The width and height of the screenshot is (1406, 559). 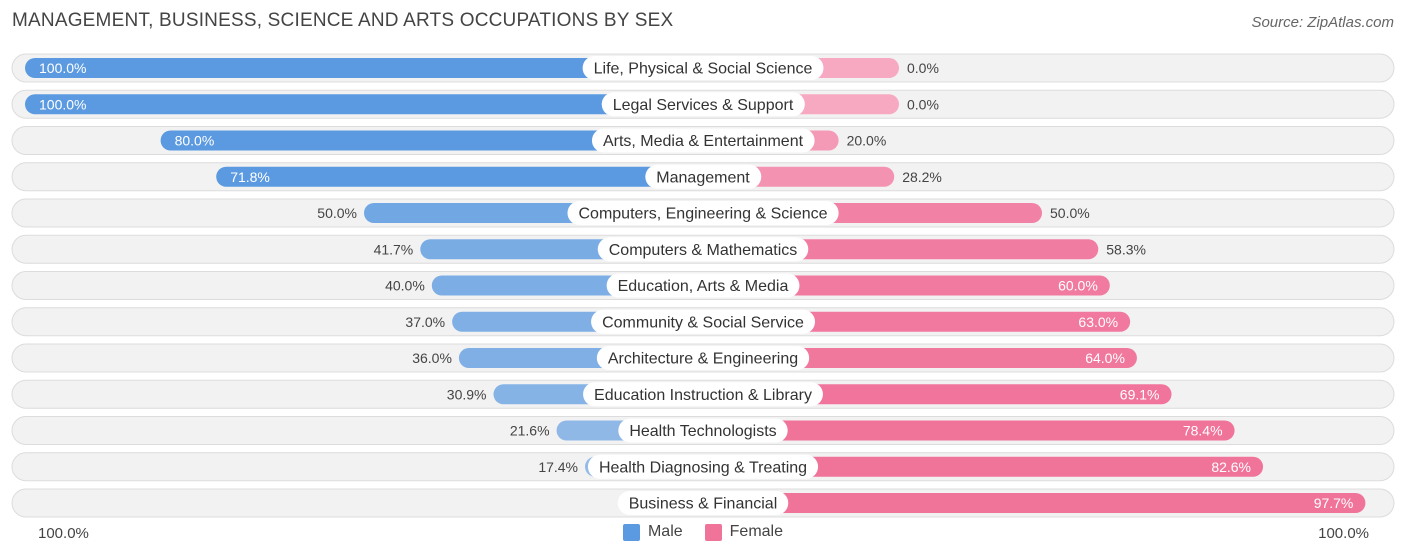 I want to click on category-label: Legal Services & Support, so click(x=703, y=105).